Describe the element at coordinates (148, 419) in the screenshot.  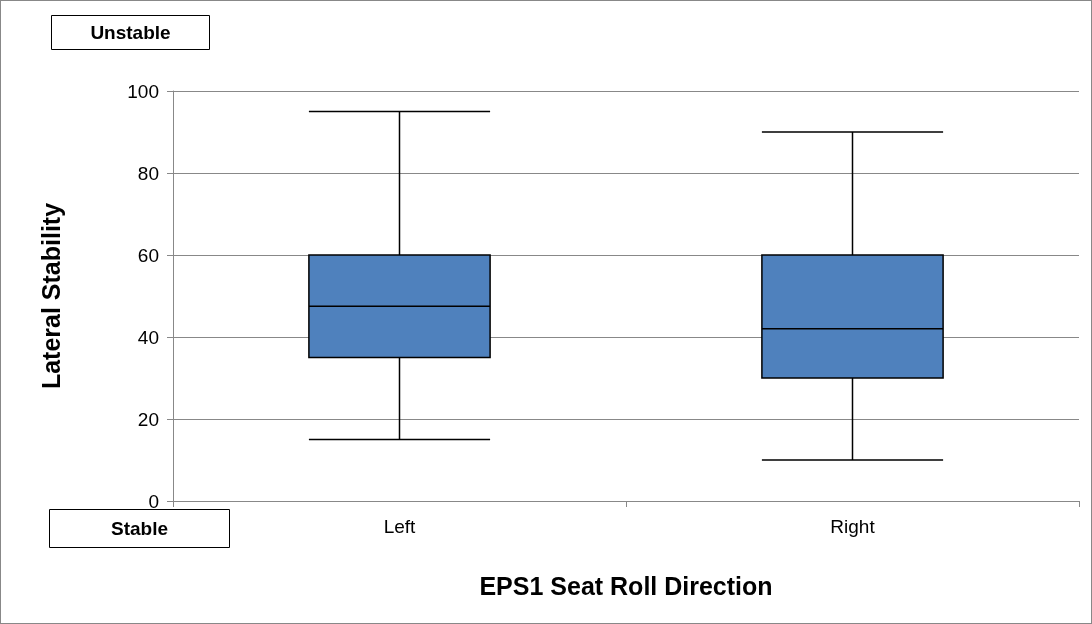
I see `y-tick-label: 20` at that location.